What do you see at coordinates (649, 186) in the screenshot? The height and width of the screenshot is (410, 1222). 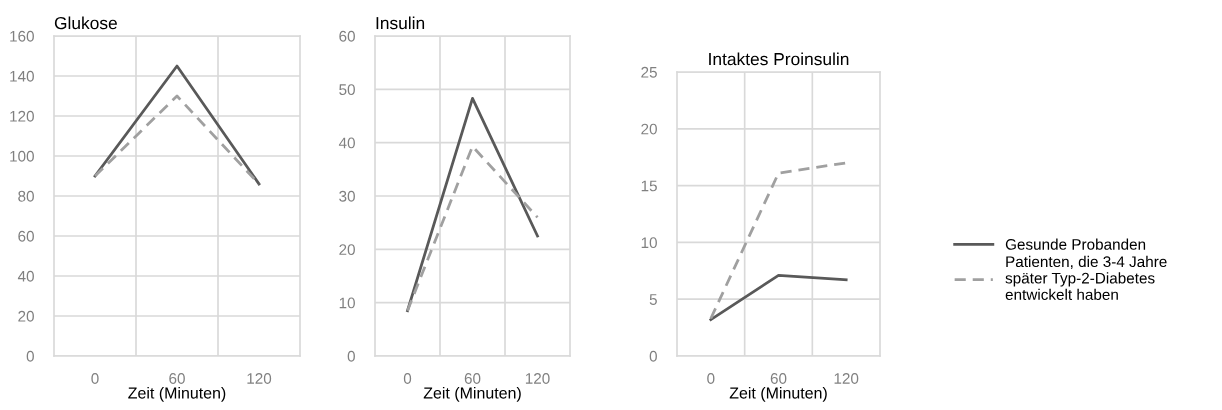 I see `y-tick-label: 15` at bounding box center [649, 186].